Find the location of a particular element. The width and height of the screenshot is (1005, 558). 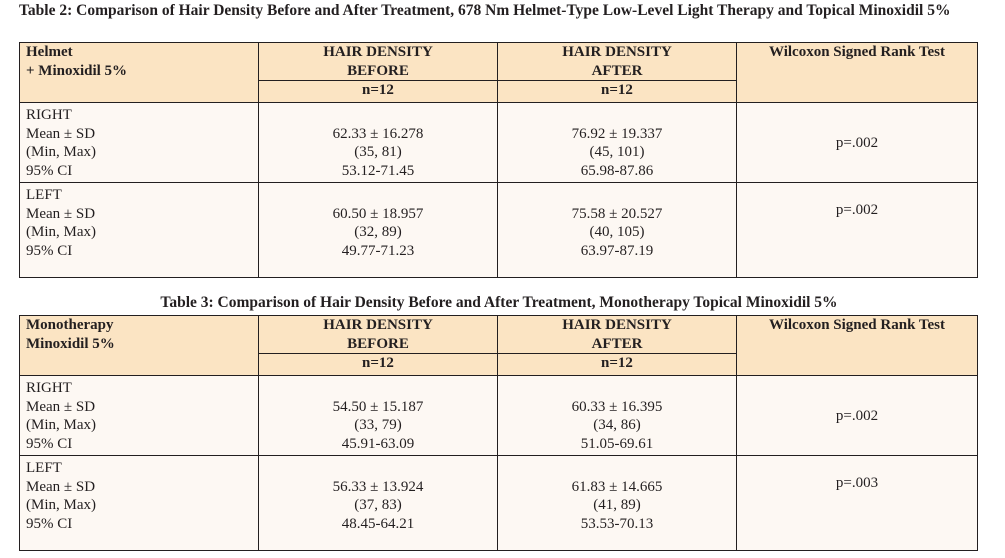

mean-sd-value: 61.83 ± 14.665 is located at coordinates (617, 486).